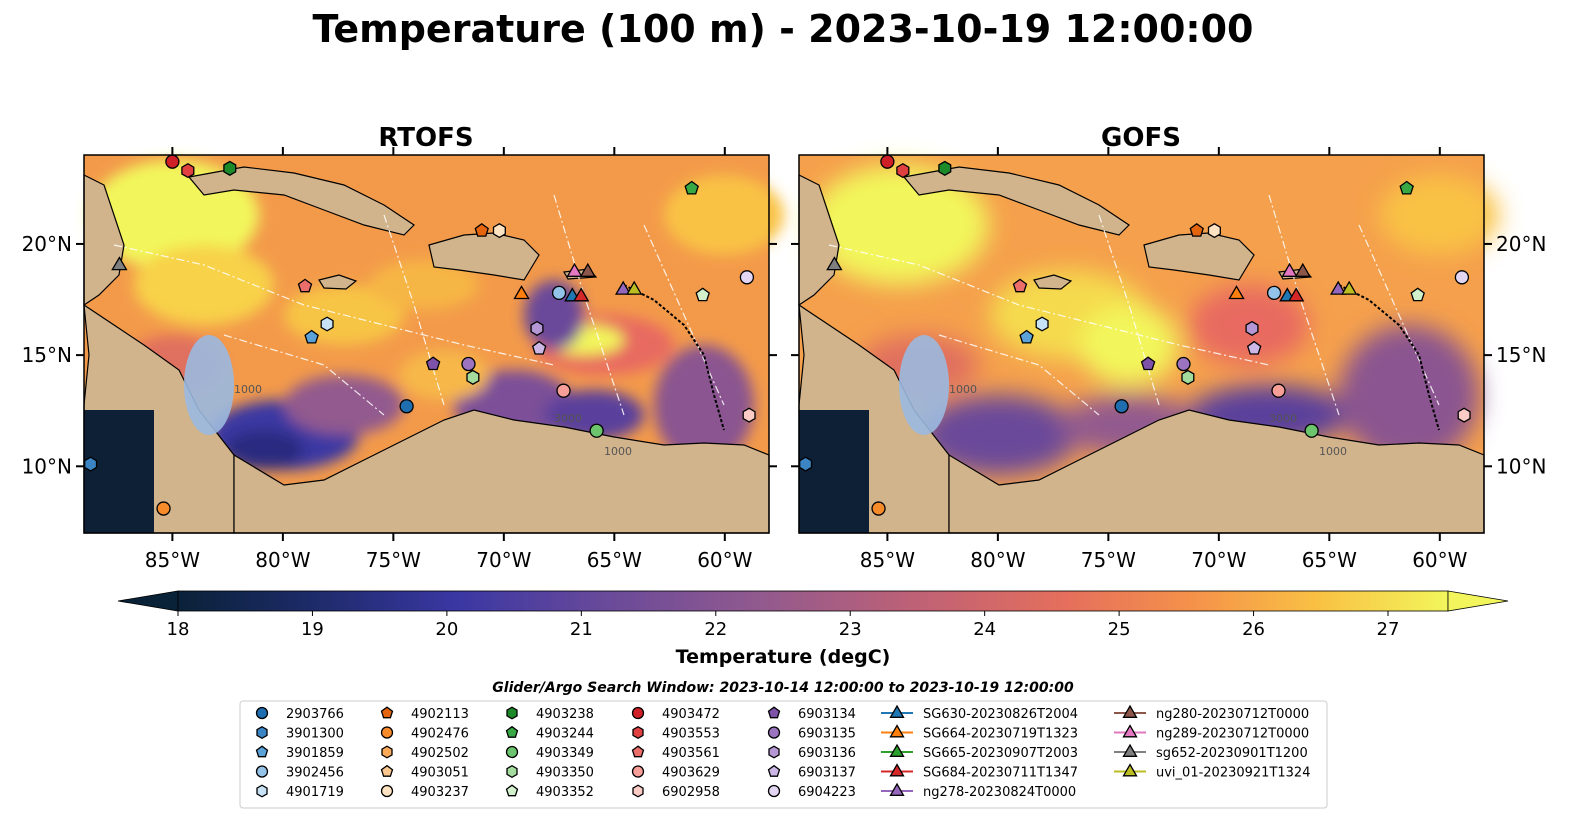 The image size is (1577, 826). Describe the element at coordinates (1000, 734) in the screenshot. I see `legend-label: SG664-20230719T1323` at that location.